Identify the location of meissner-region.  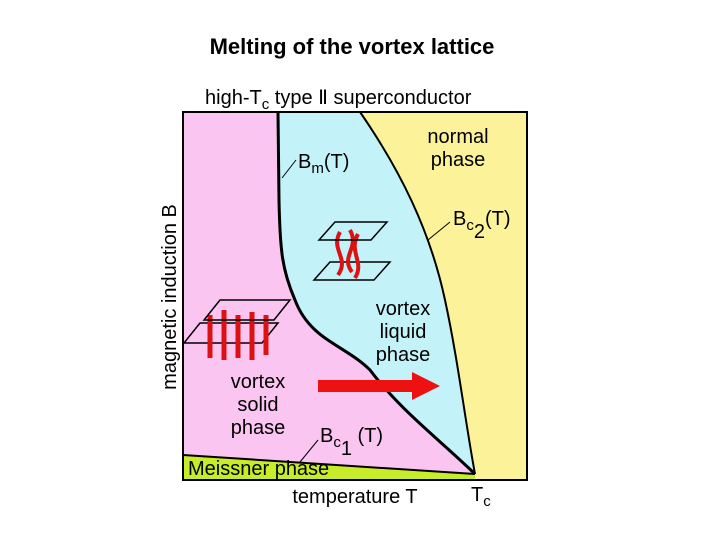
(329, 467).